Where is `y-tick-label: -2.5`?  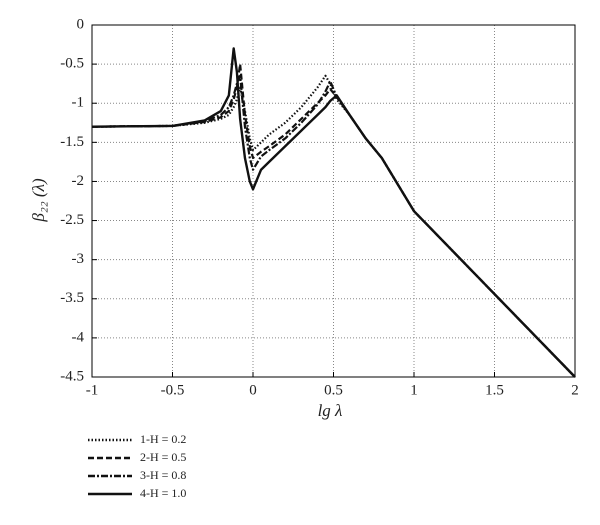
y-tick-label: -2.5 is located at coordinates (72, 220).